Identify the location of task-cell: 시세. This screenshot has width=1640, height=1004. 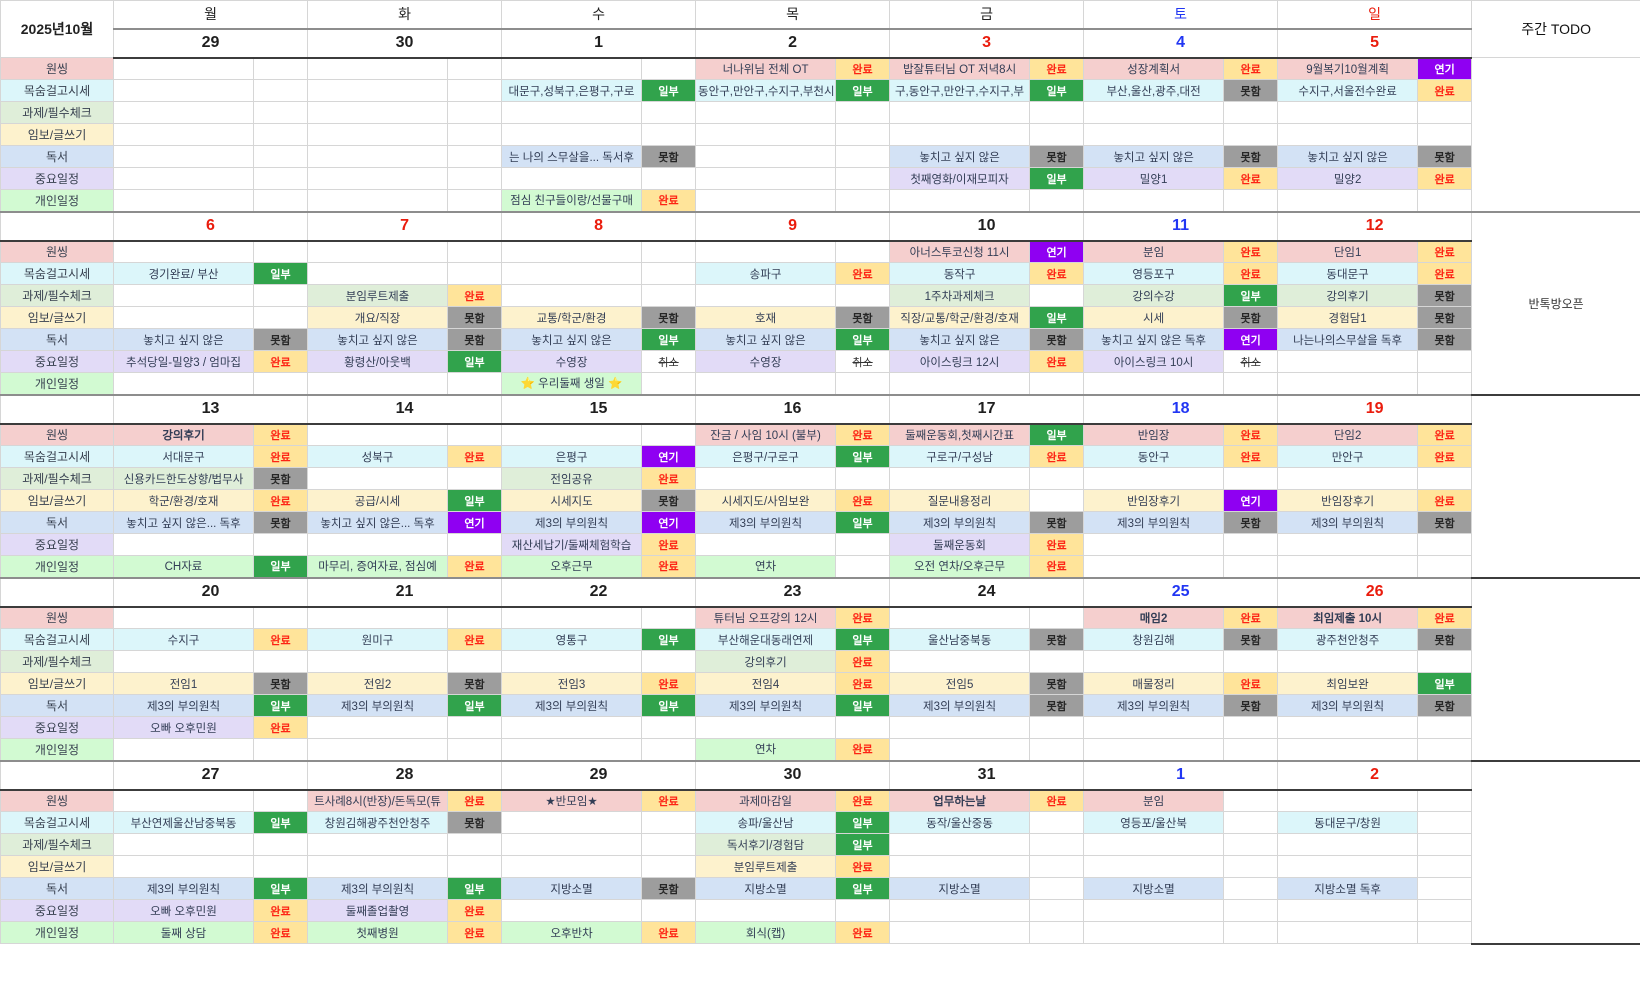
(1154, 317).